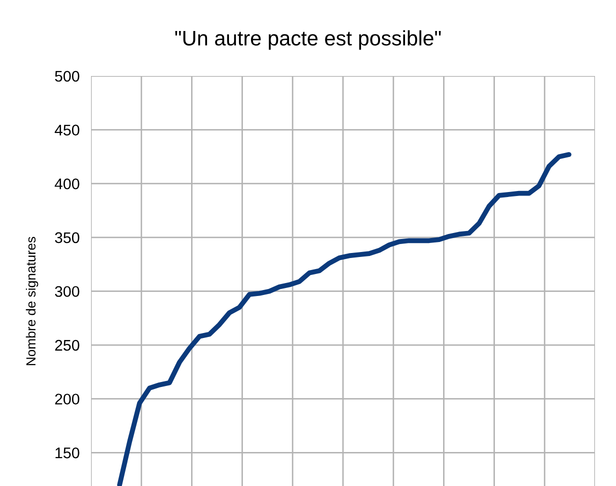 The image size is (616, 486). What do you see at coordinates (67, 345) in the screenshot?
I see `y-tick-label: 250` at bounding box center [67, 345].